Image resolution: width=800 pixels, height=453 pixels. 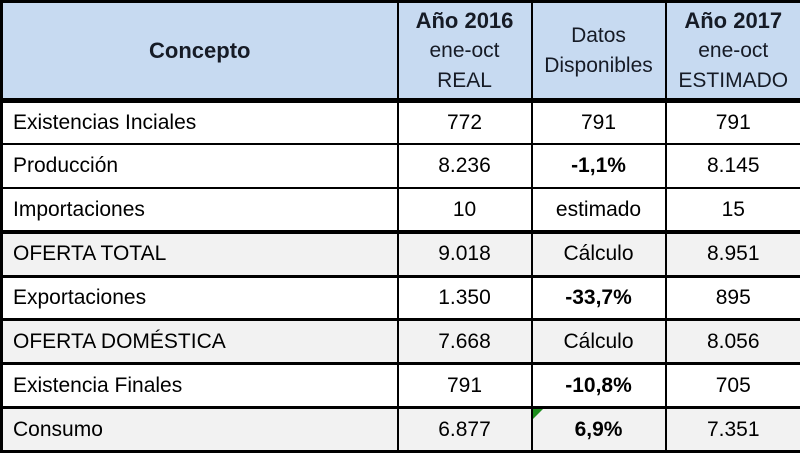 I want to click on estimado-value-cell: 7.351, so click(x=732, y=429).